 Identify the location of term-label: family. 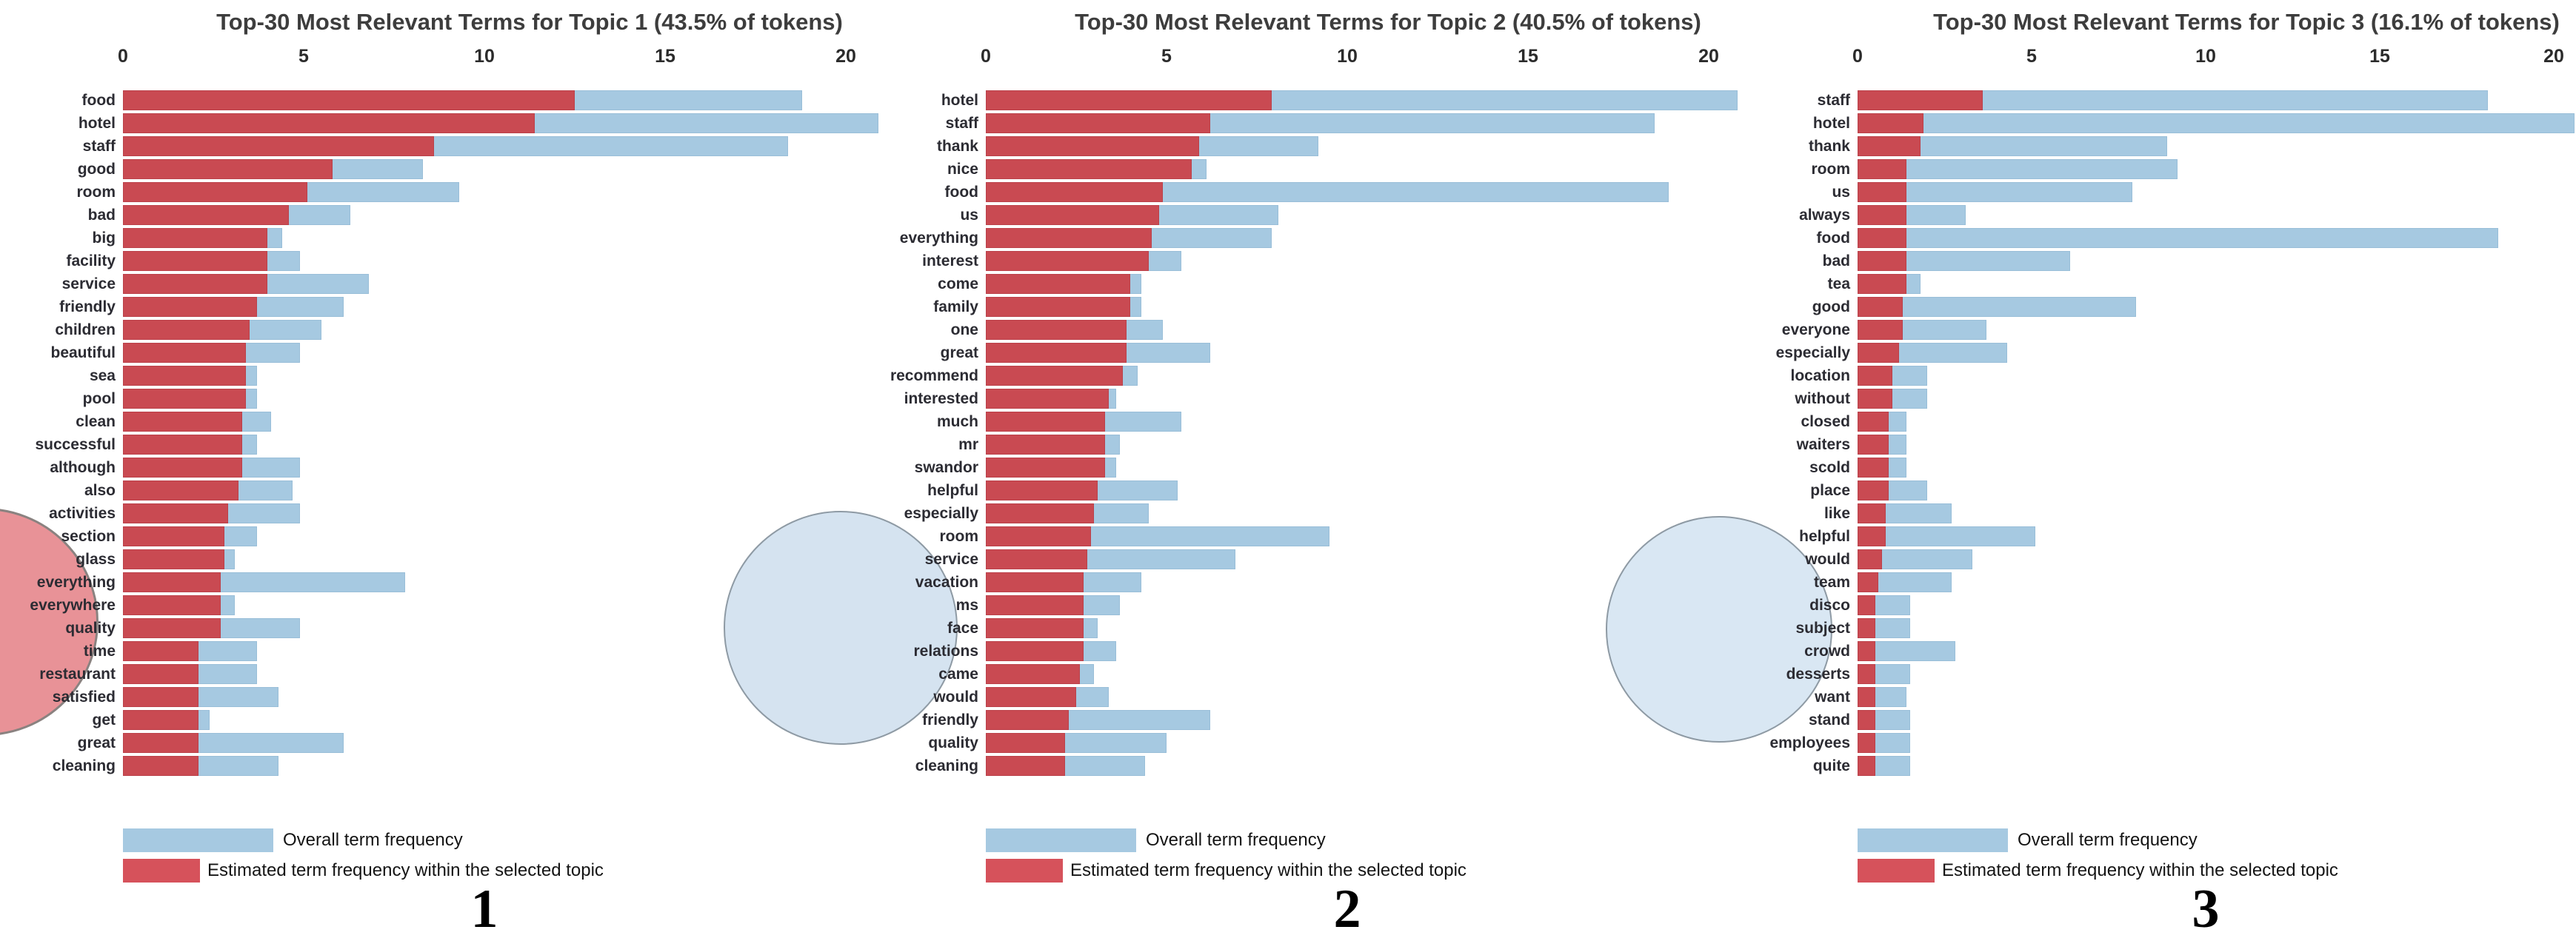
(955, 306).